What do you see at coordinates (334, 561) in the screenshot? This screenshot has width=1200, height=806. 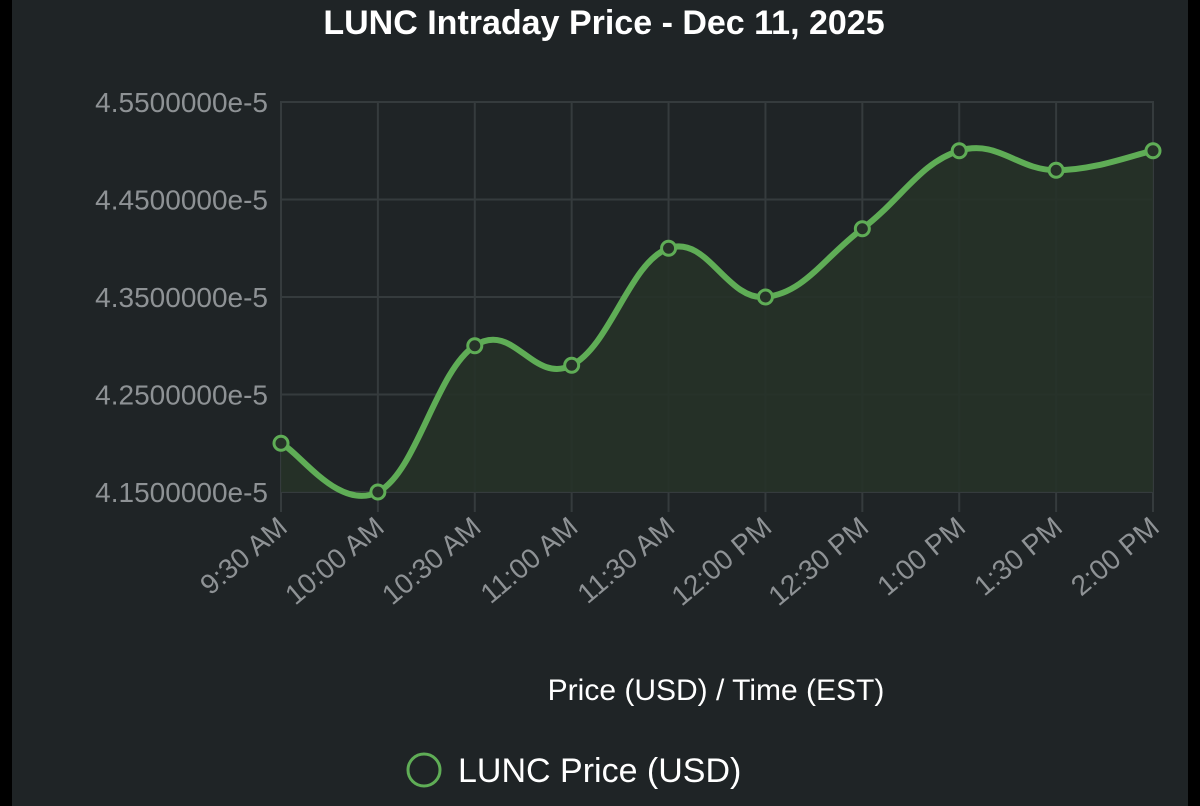 I see `x-tick-label-1: 10:00 AM` at bounding box center [334, 561].